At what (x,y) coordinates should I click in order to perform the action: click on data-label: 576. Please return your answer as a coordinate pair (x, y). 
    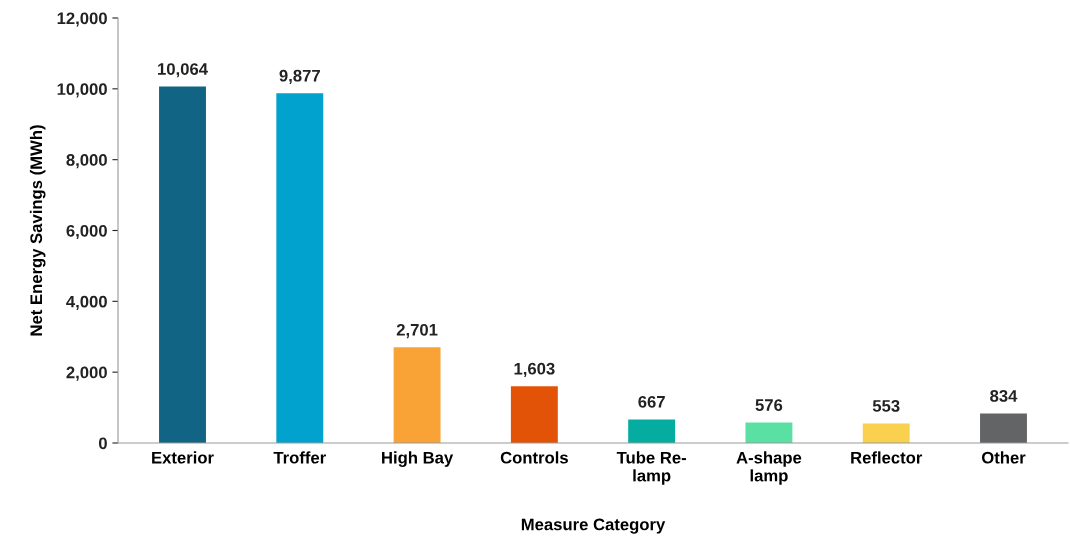
    Looking at the image, I should click on (769, 405).